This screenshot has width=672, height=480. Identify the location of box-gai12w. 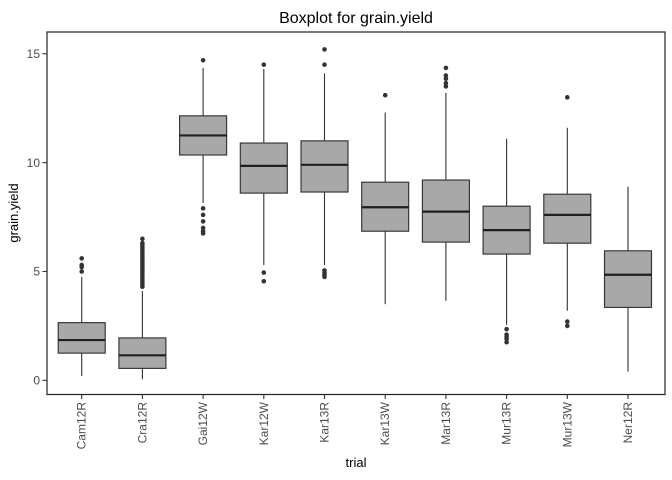
(203, 147).